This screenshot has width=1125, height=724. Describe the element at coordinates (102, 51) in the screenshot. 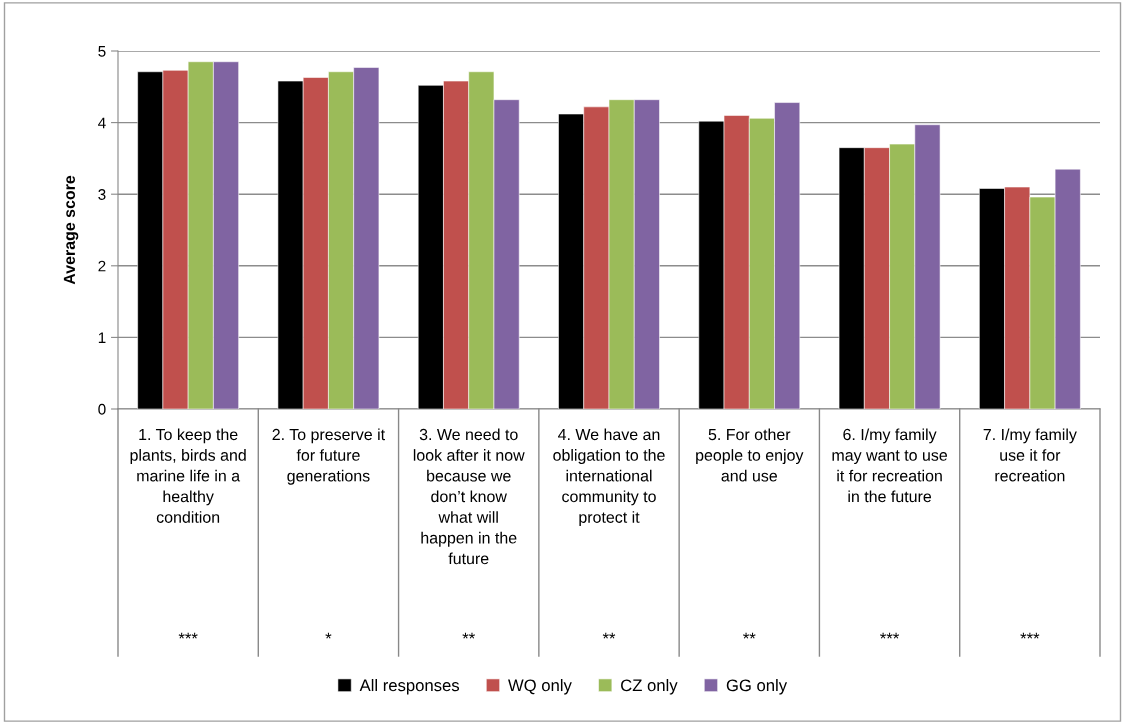

I see `y-tick-label: 5` at that location.